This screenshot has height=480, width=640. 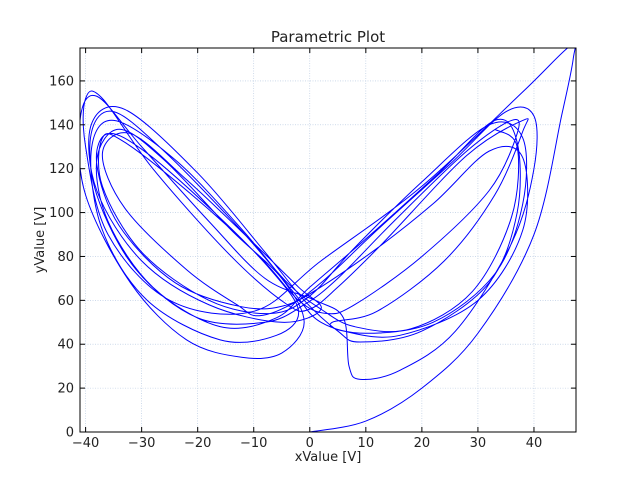 What do you see at coordinates (366, 443) in the screenshot?
I see `x-tick-label: 10` at bounding box center [366, 443].